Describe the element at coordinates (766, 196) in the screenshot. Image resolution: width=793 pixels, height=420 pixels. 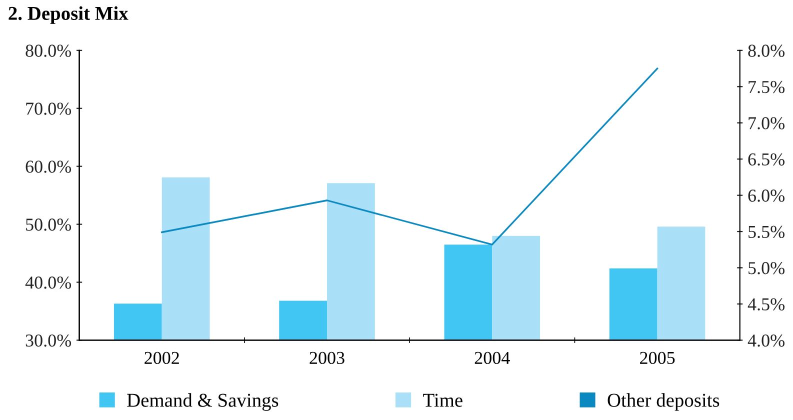
I see `y2-tick-label: 6.0%` at that location.